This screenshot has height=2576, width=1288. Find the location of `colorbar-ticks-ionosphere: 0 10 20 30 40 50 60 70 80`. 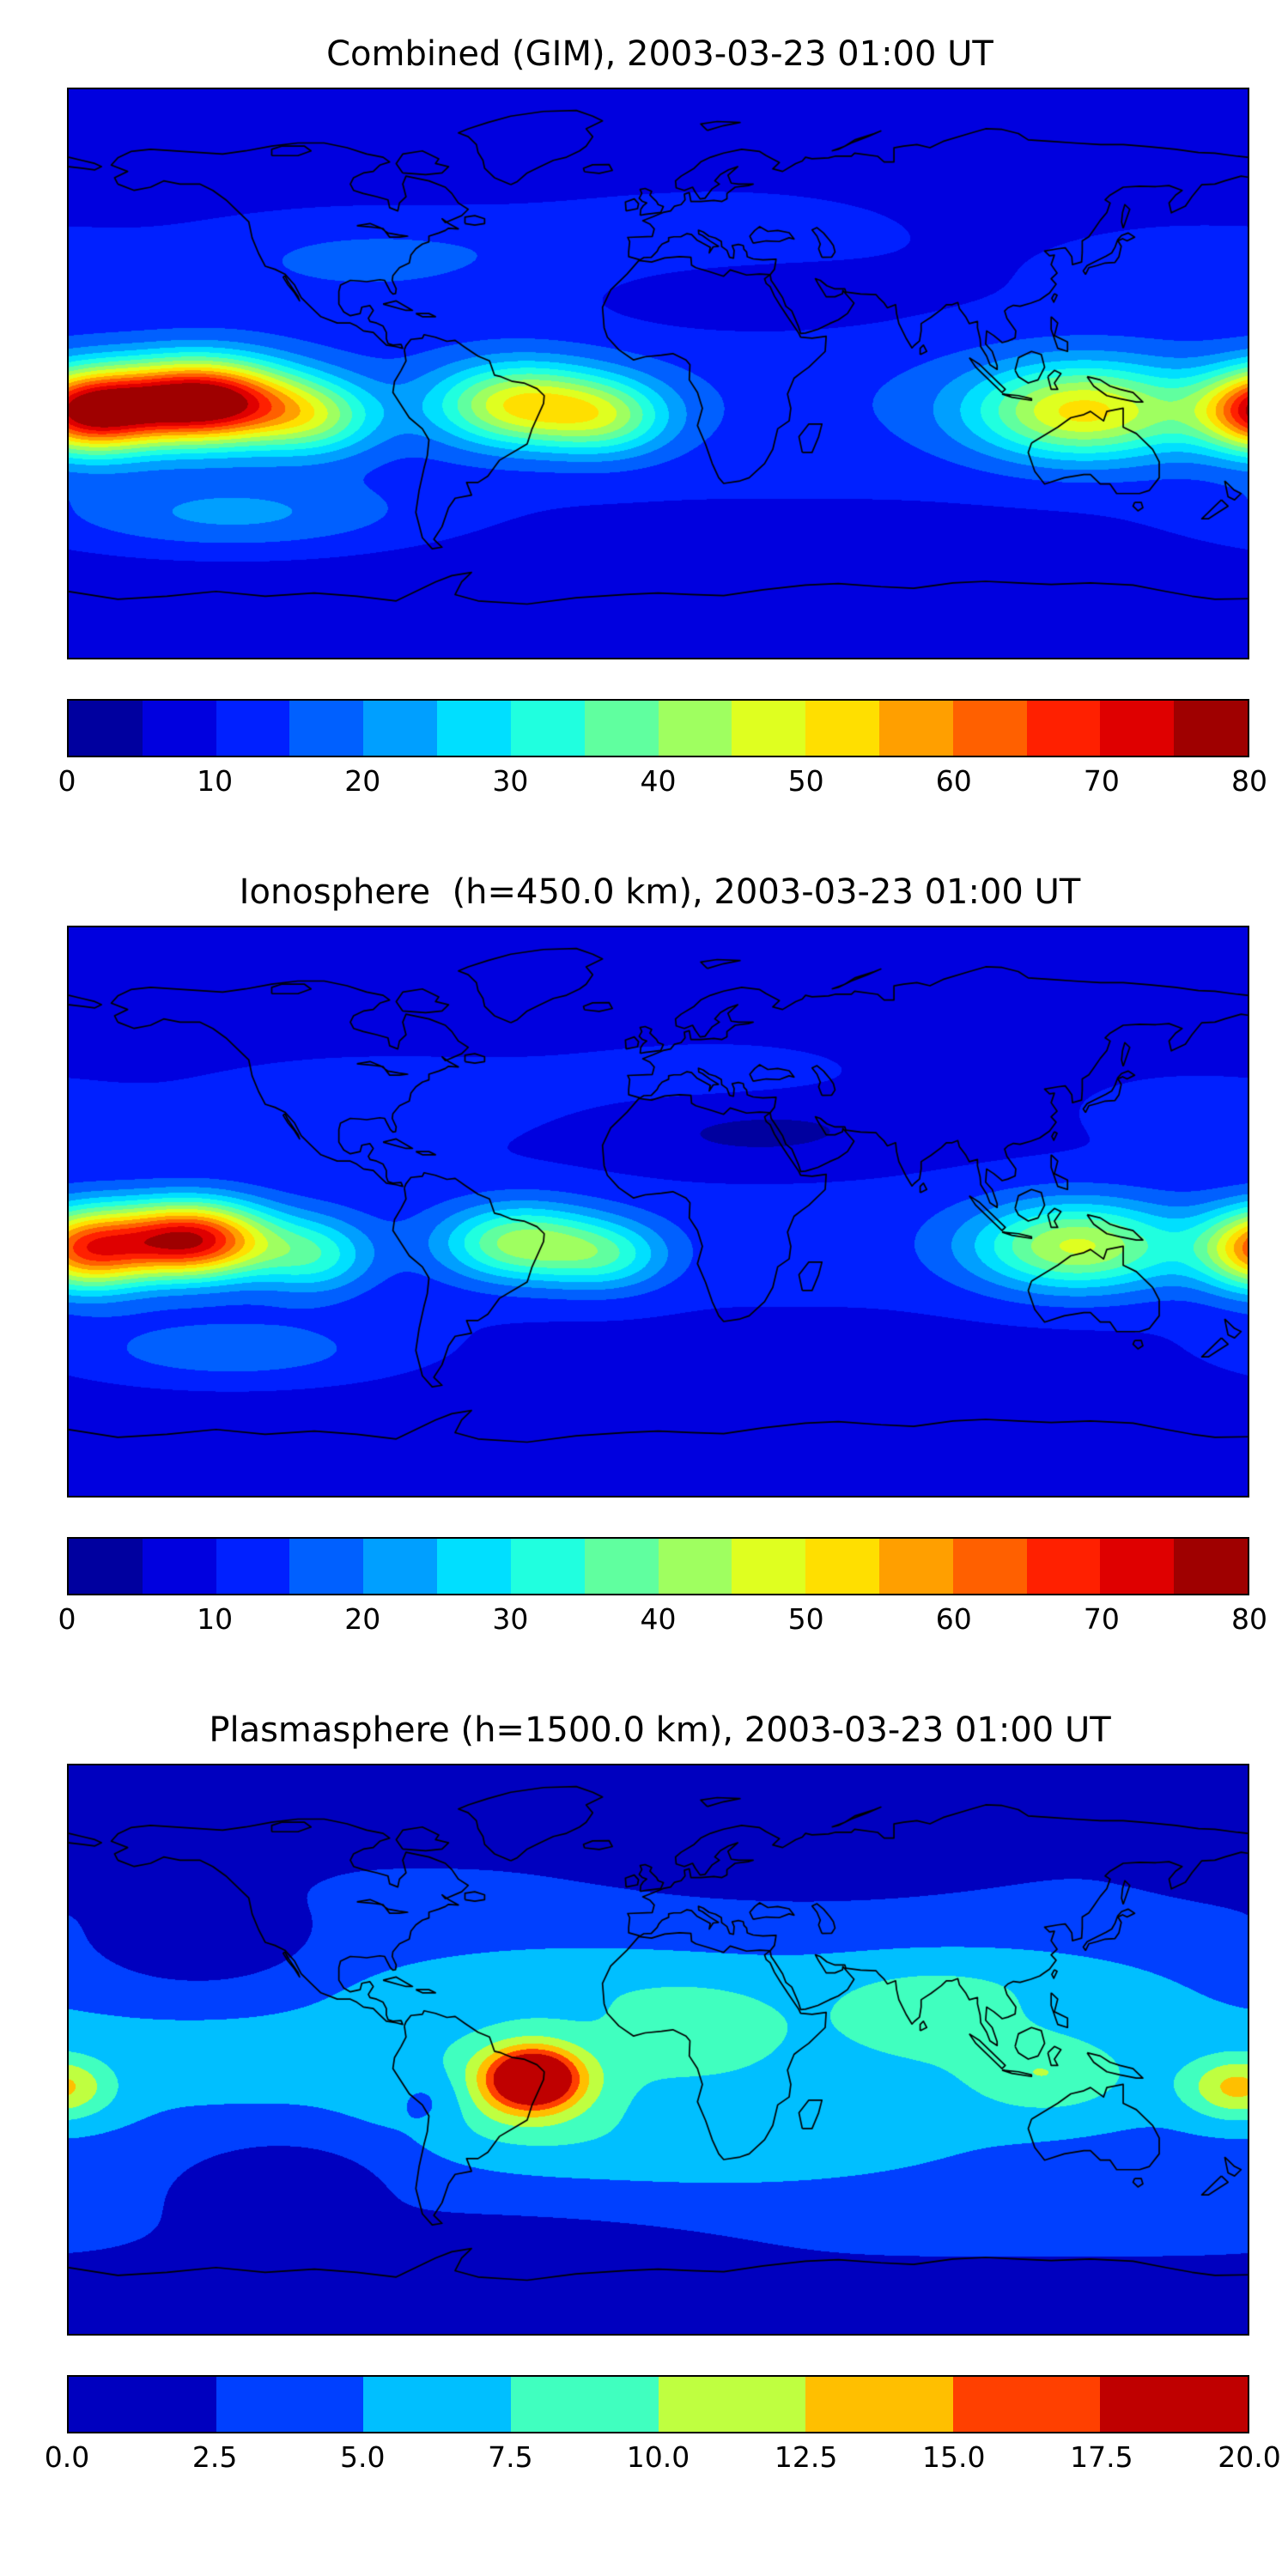

colorbar-ticks-ionosphere: 0 10 20 30 40 50 60 70 80 is located at coordinates (663, 1616).